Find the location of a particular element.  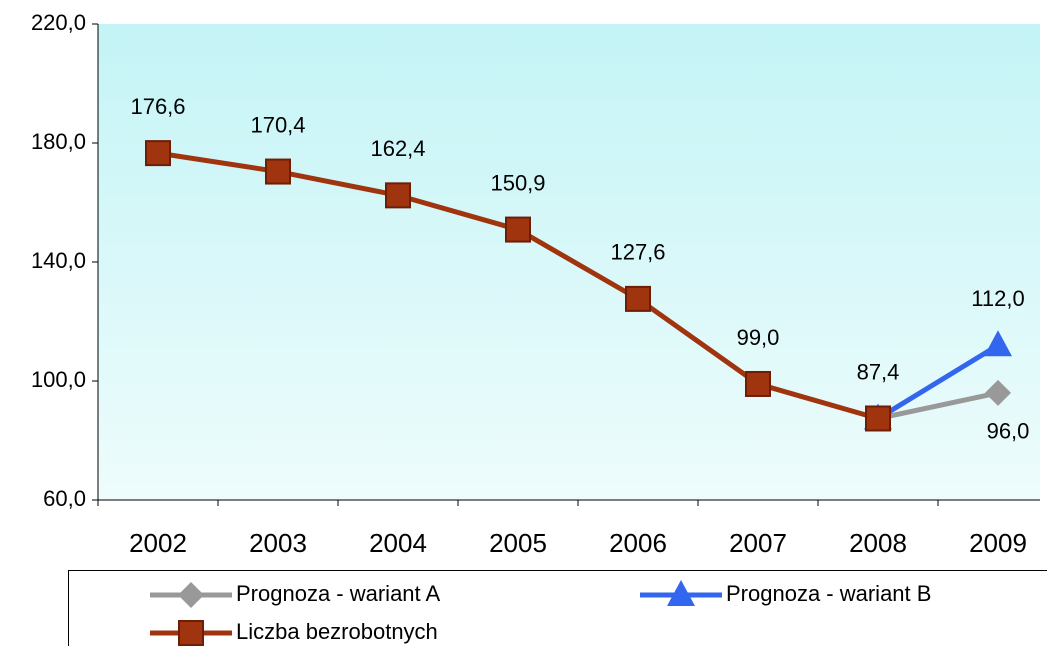

y-tick-label: 220,0 is located at coordinates (58, 22).